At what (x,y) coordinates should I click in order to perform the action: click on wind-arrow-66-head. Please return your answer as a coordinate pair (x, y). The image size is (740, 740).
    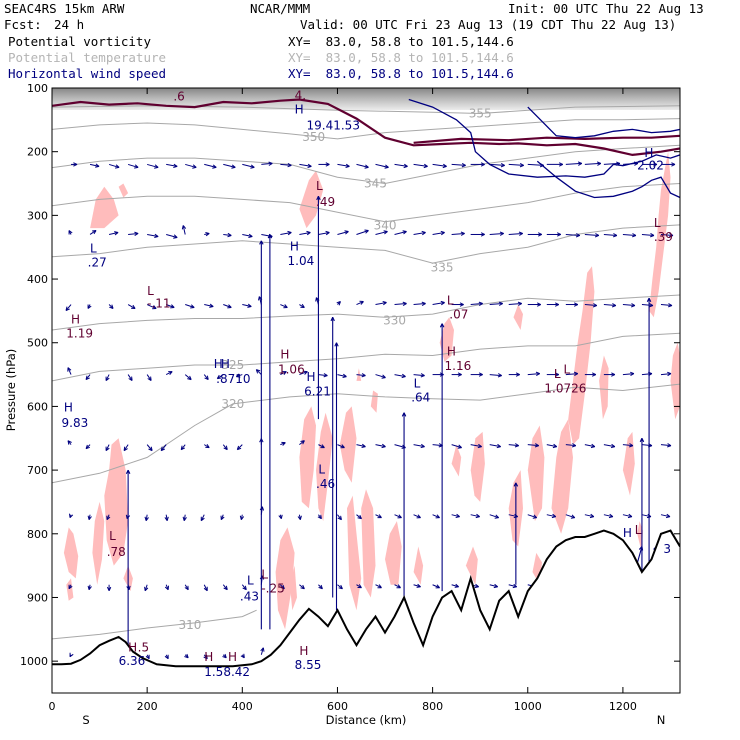
    Looking at the image, I should click on (111, 306).